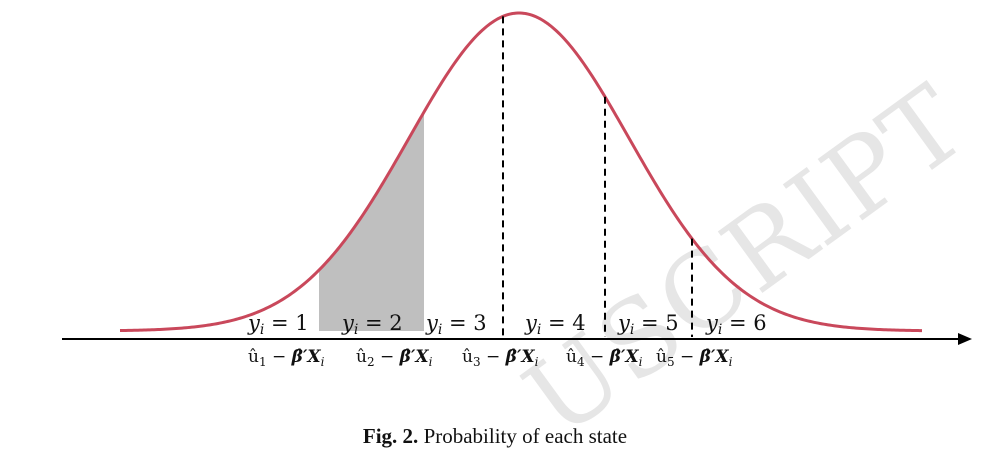  Describe the element at coordinates (372, 324) in the screenshot. I see `state-label-2: yi = 2` at that location.